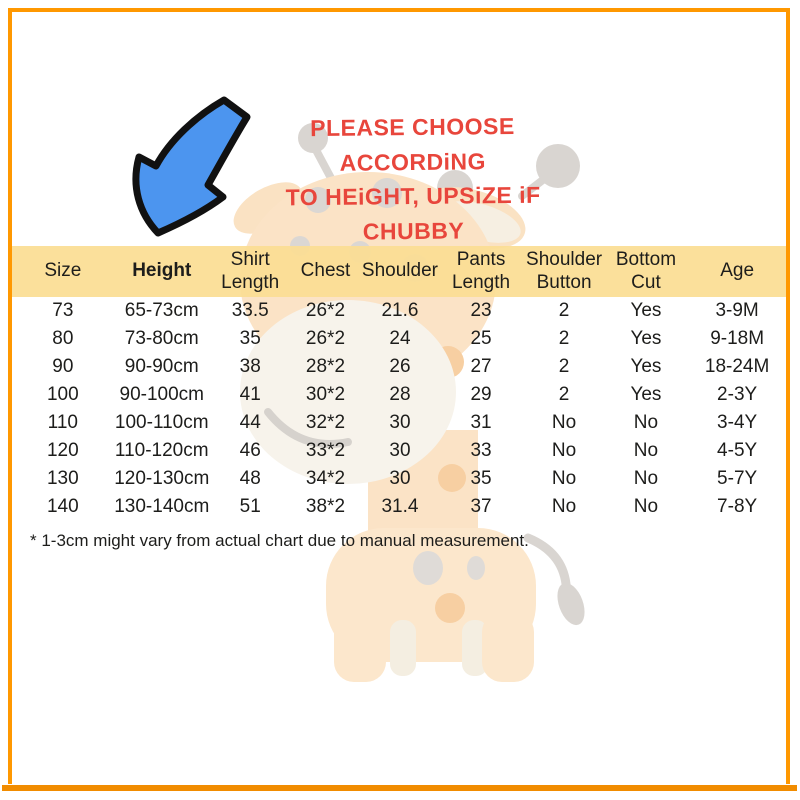 Image resolution: width=800 pixels, height=800 pixels. Describe the element at coordinates (481, 506) in the screenshot. I see `table-cell-r7c5: 37` at that location.